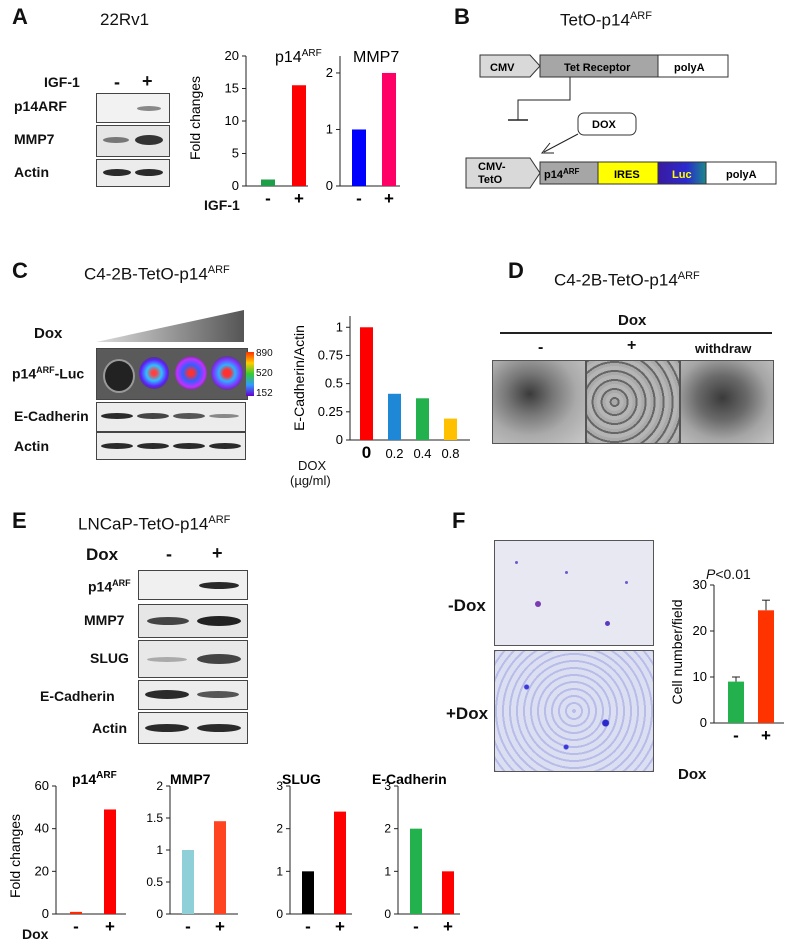  I want to click on y-tick-label: 15, so click(232, 88).